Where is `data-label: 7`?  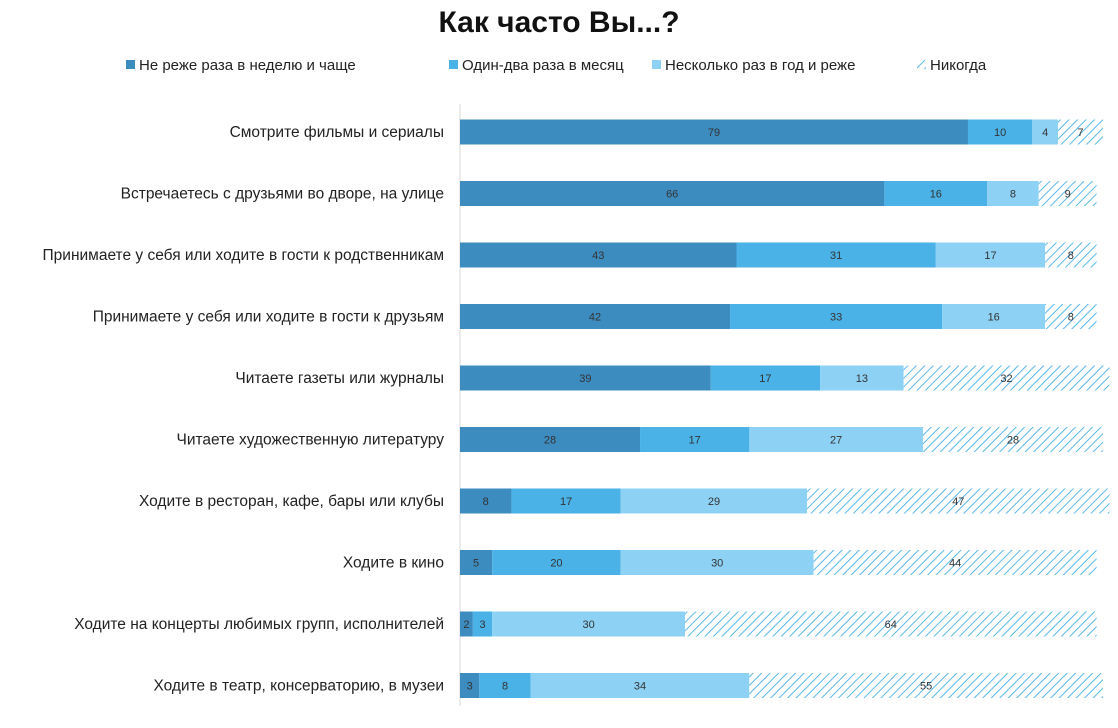
data-label: 7 is located at coordinates (1080, 133).